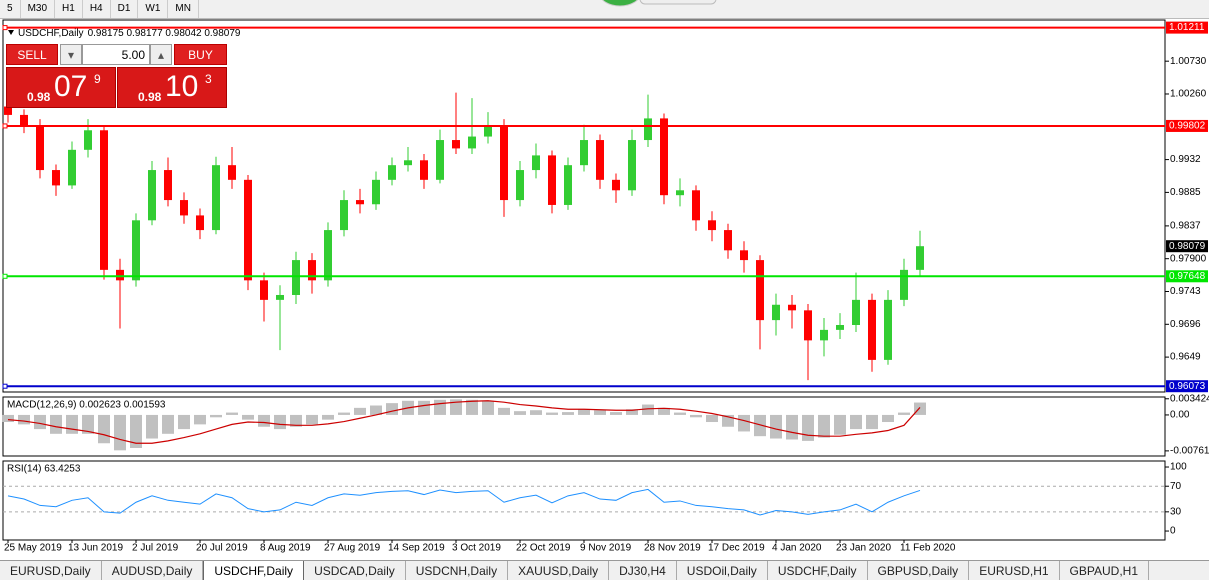  What do you see at coordinates (1173, 531) in the screenshot?
I see `y-tick-label: 0` at bounding box center [1173, 531].